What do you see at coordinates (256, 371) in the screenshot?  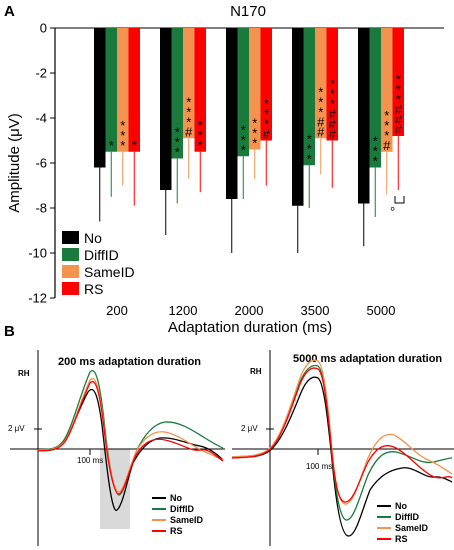 I see `channel-label-5000: RH` at bounding box center [256, 371].